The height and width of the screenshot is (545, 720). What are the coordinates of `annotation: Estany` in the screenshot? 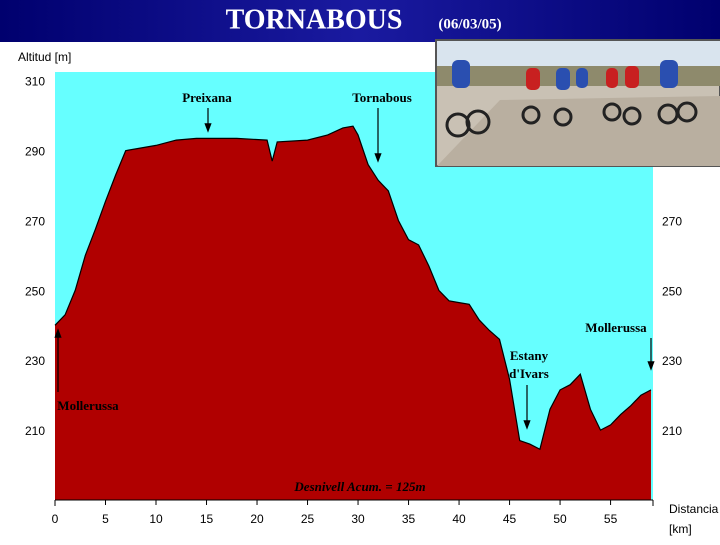 It's located at (529, 355).